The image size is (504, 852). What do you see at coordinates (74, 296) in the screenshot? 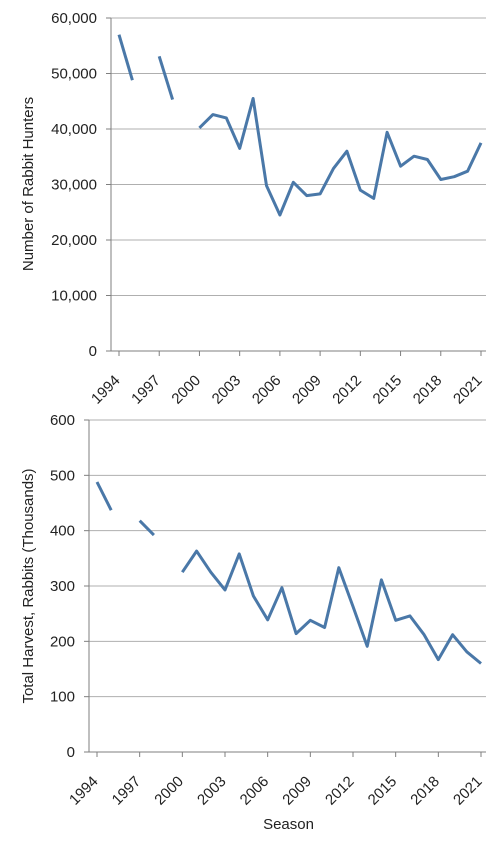
I see `y-tick-label: 10,000` at bounding box center [74, 296].